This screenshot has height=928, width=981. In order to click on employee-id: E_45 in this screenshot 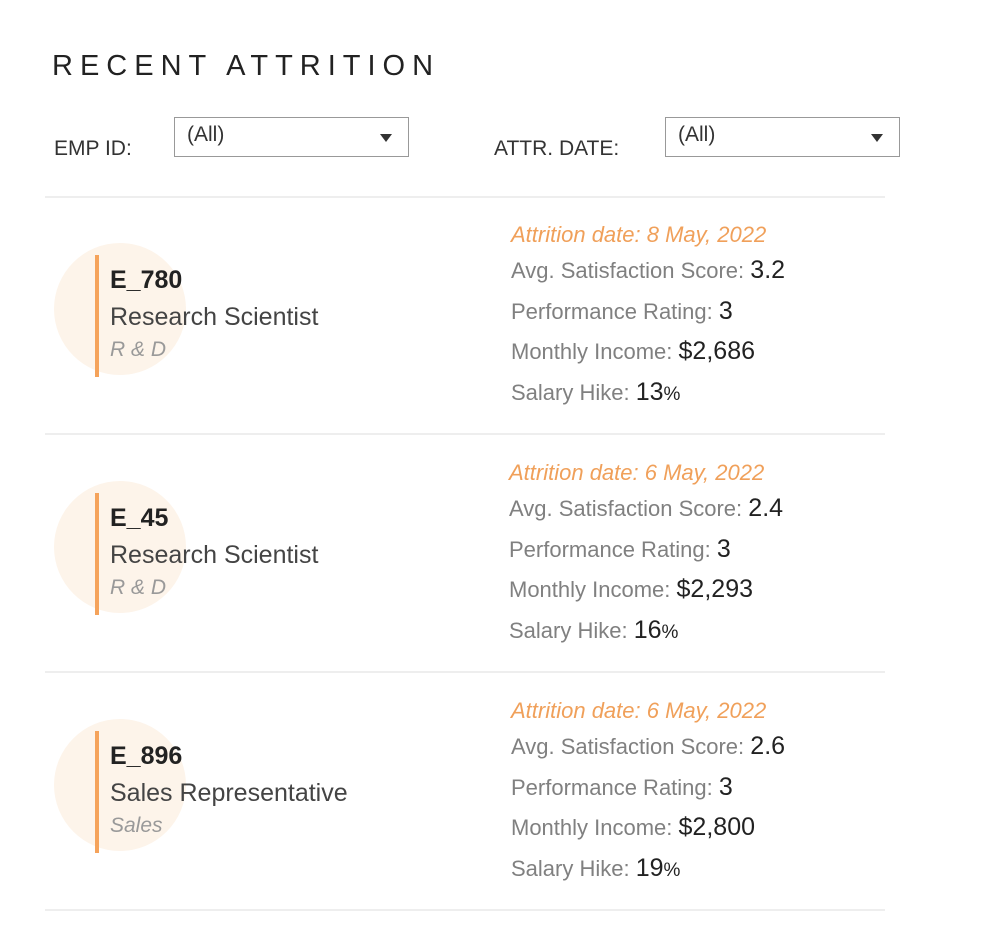, I will do `click(139, 518)`.